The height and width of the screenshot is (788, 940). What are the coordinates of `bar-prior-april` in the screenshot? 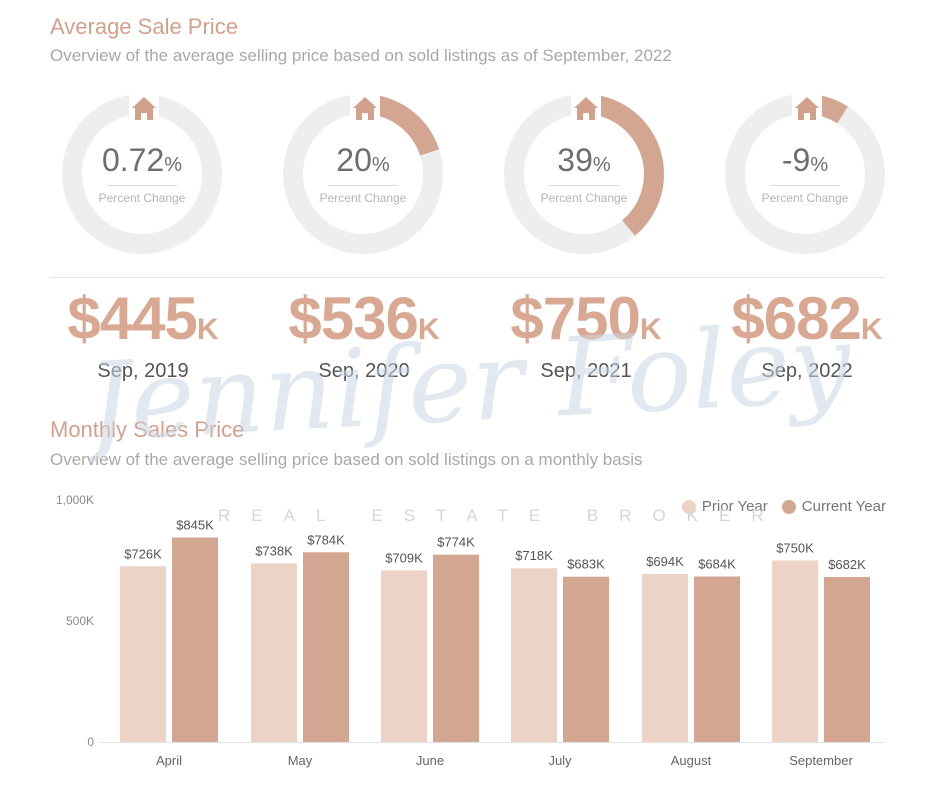 It's located at (143, 654).